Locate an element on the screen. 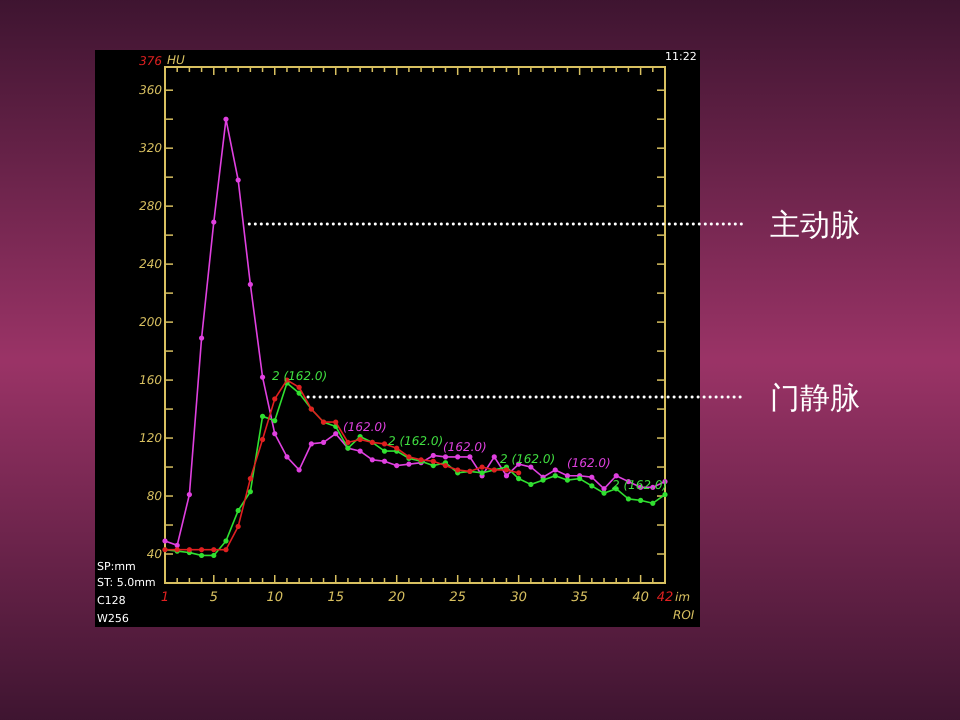  x-tick-label: 25 is located at coordinates (457, 597).